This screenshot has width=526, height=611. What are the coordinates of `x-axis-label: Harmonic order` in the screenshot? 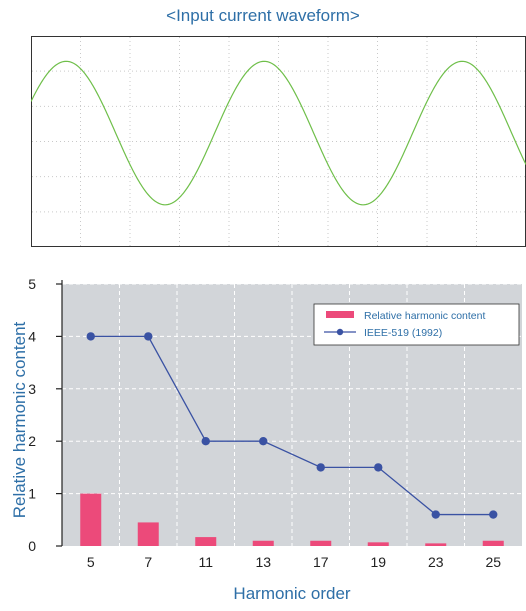 It's located at (292, 593).